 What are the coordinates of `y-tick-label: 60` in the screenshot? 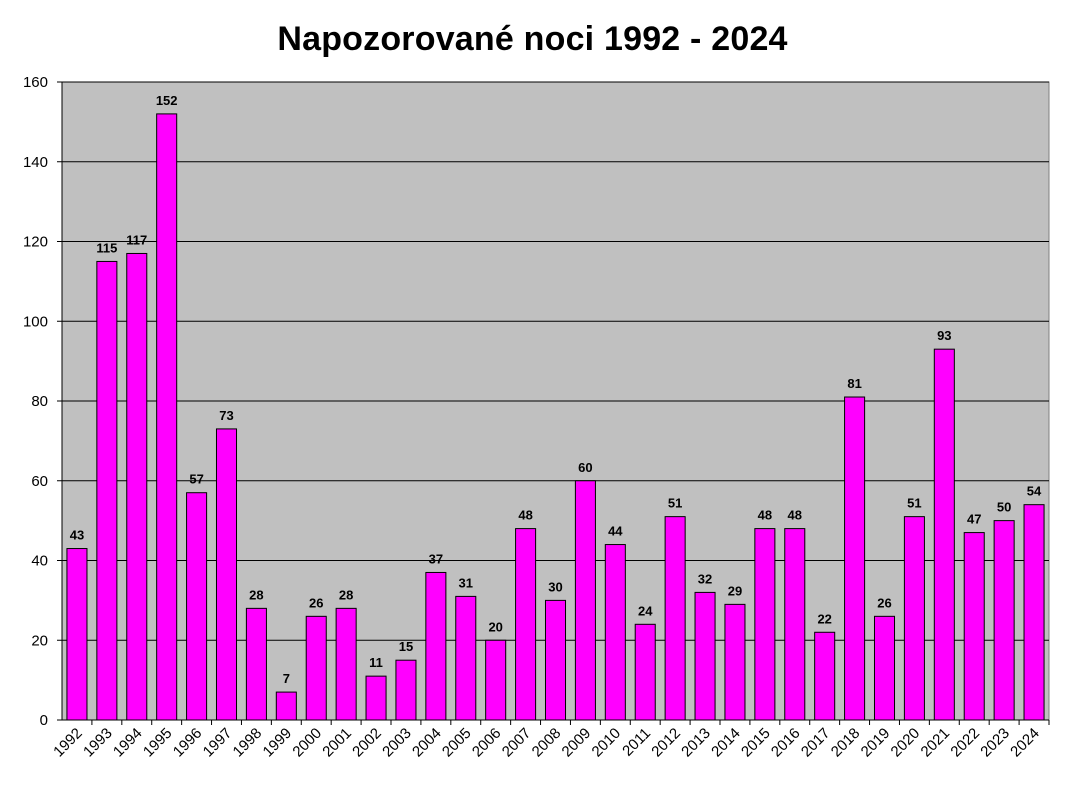 It's located at (39, 481).